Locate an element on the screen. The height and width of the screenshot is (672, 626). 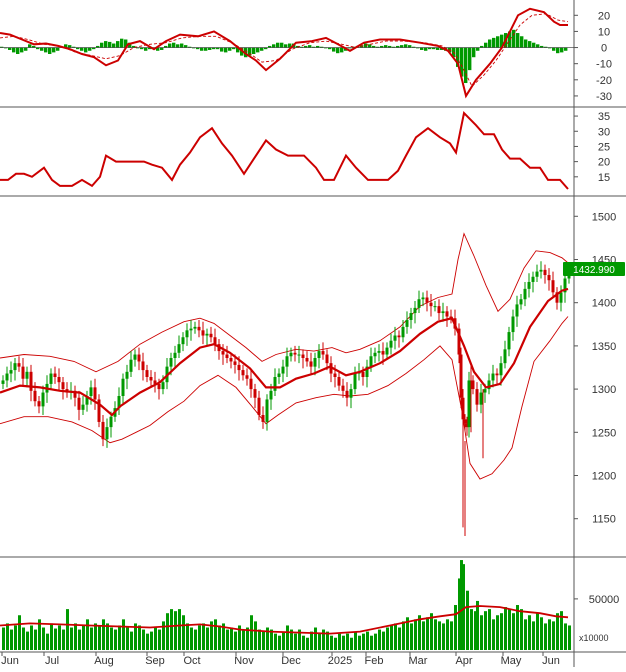
price-tick-label: 1300 is located at coordinates (604, 390).